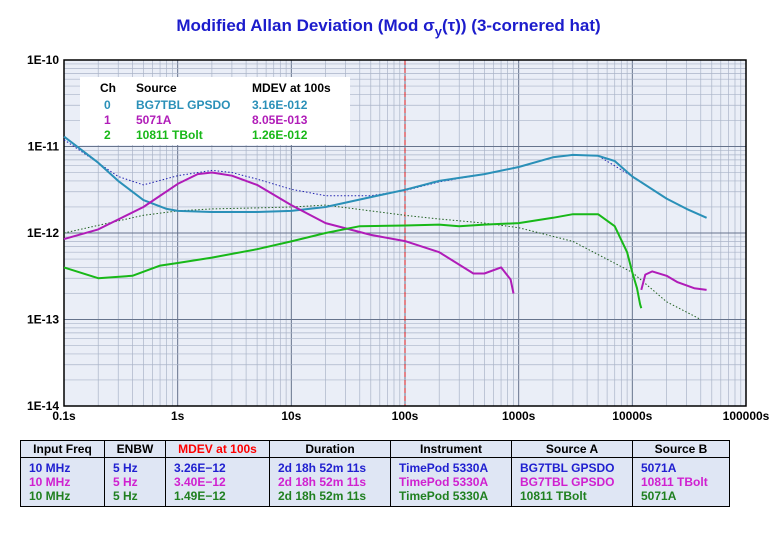 Image resolution: width=777 pixels, height=542 pixels. I want to click on x-tick-label: 100000s, so click(746, 416).